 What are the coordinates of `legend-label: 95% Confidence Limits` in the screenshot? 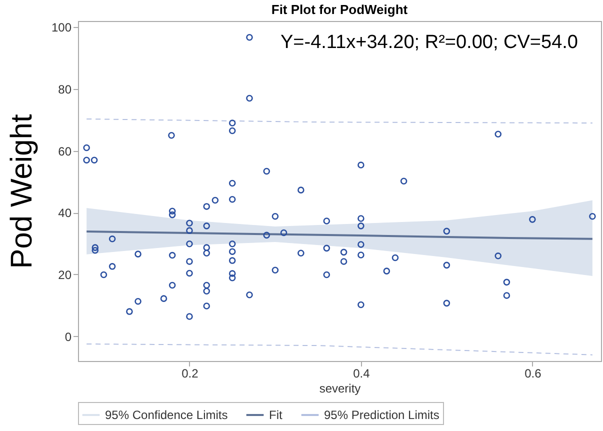 It's located at (166, 415).